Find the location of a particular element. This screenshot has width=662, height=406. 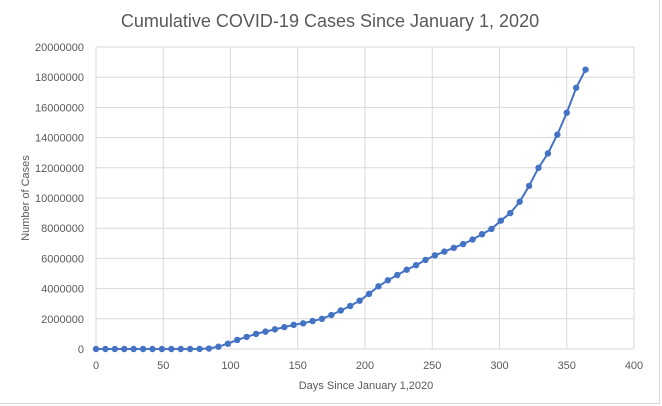

y-tick-label: 2000000 is located at coordinates (62, 320).